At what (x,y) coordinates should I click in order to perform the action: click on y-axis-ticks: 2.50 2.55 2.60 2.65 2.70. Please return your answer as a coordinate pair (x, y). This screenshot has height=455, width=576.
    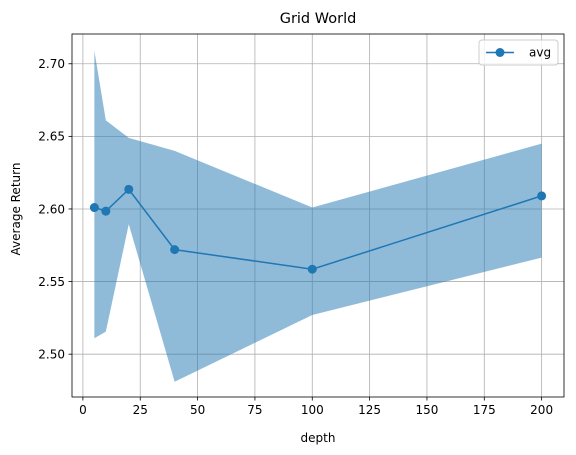
    Looking at the image, I should click on (55, 209).